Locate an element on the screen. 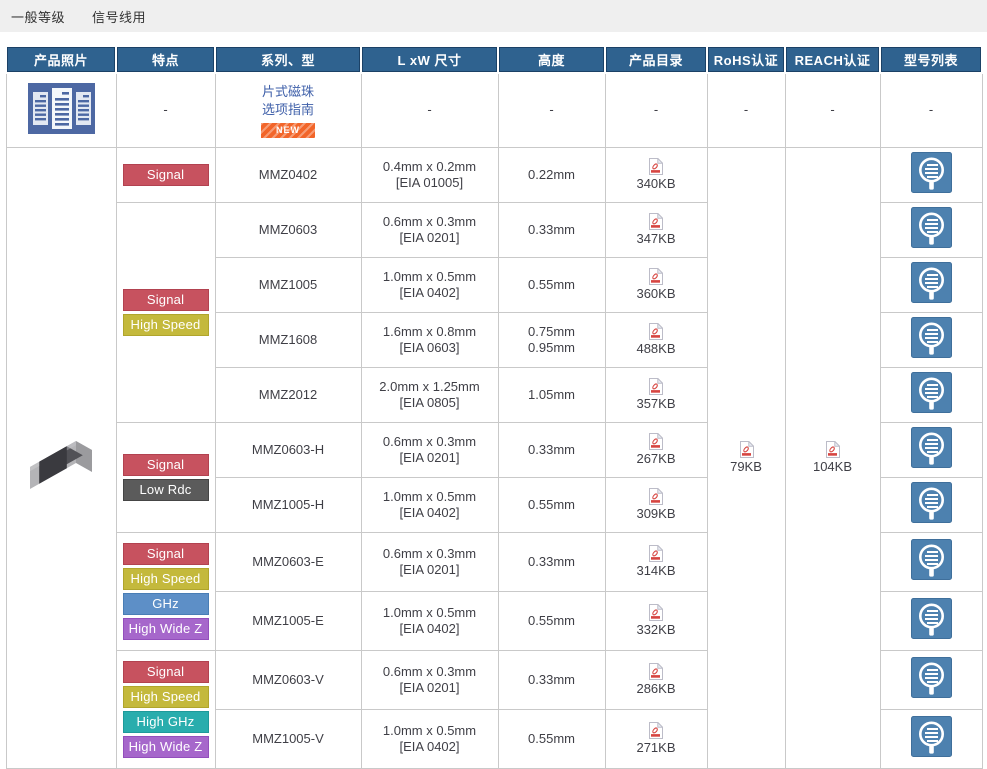 The image size is (987, 769). model-list-button-mmz0402 is located at coordinates (931, 173).